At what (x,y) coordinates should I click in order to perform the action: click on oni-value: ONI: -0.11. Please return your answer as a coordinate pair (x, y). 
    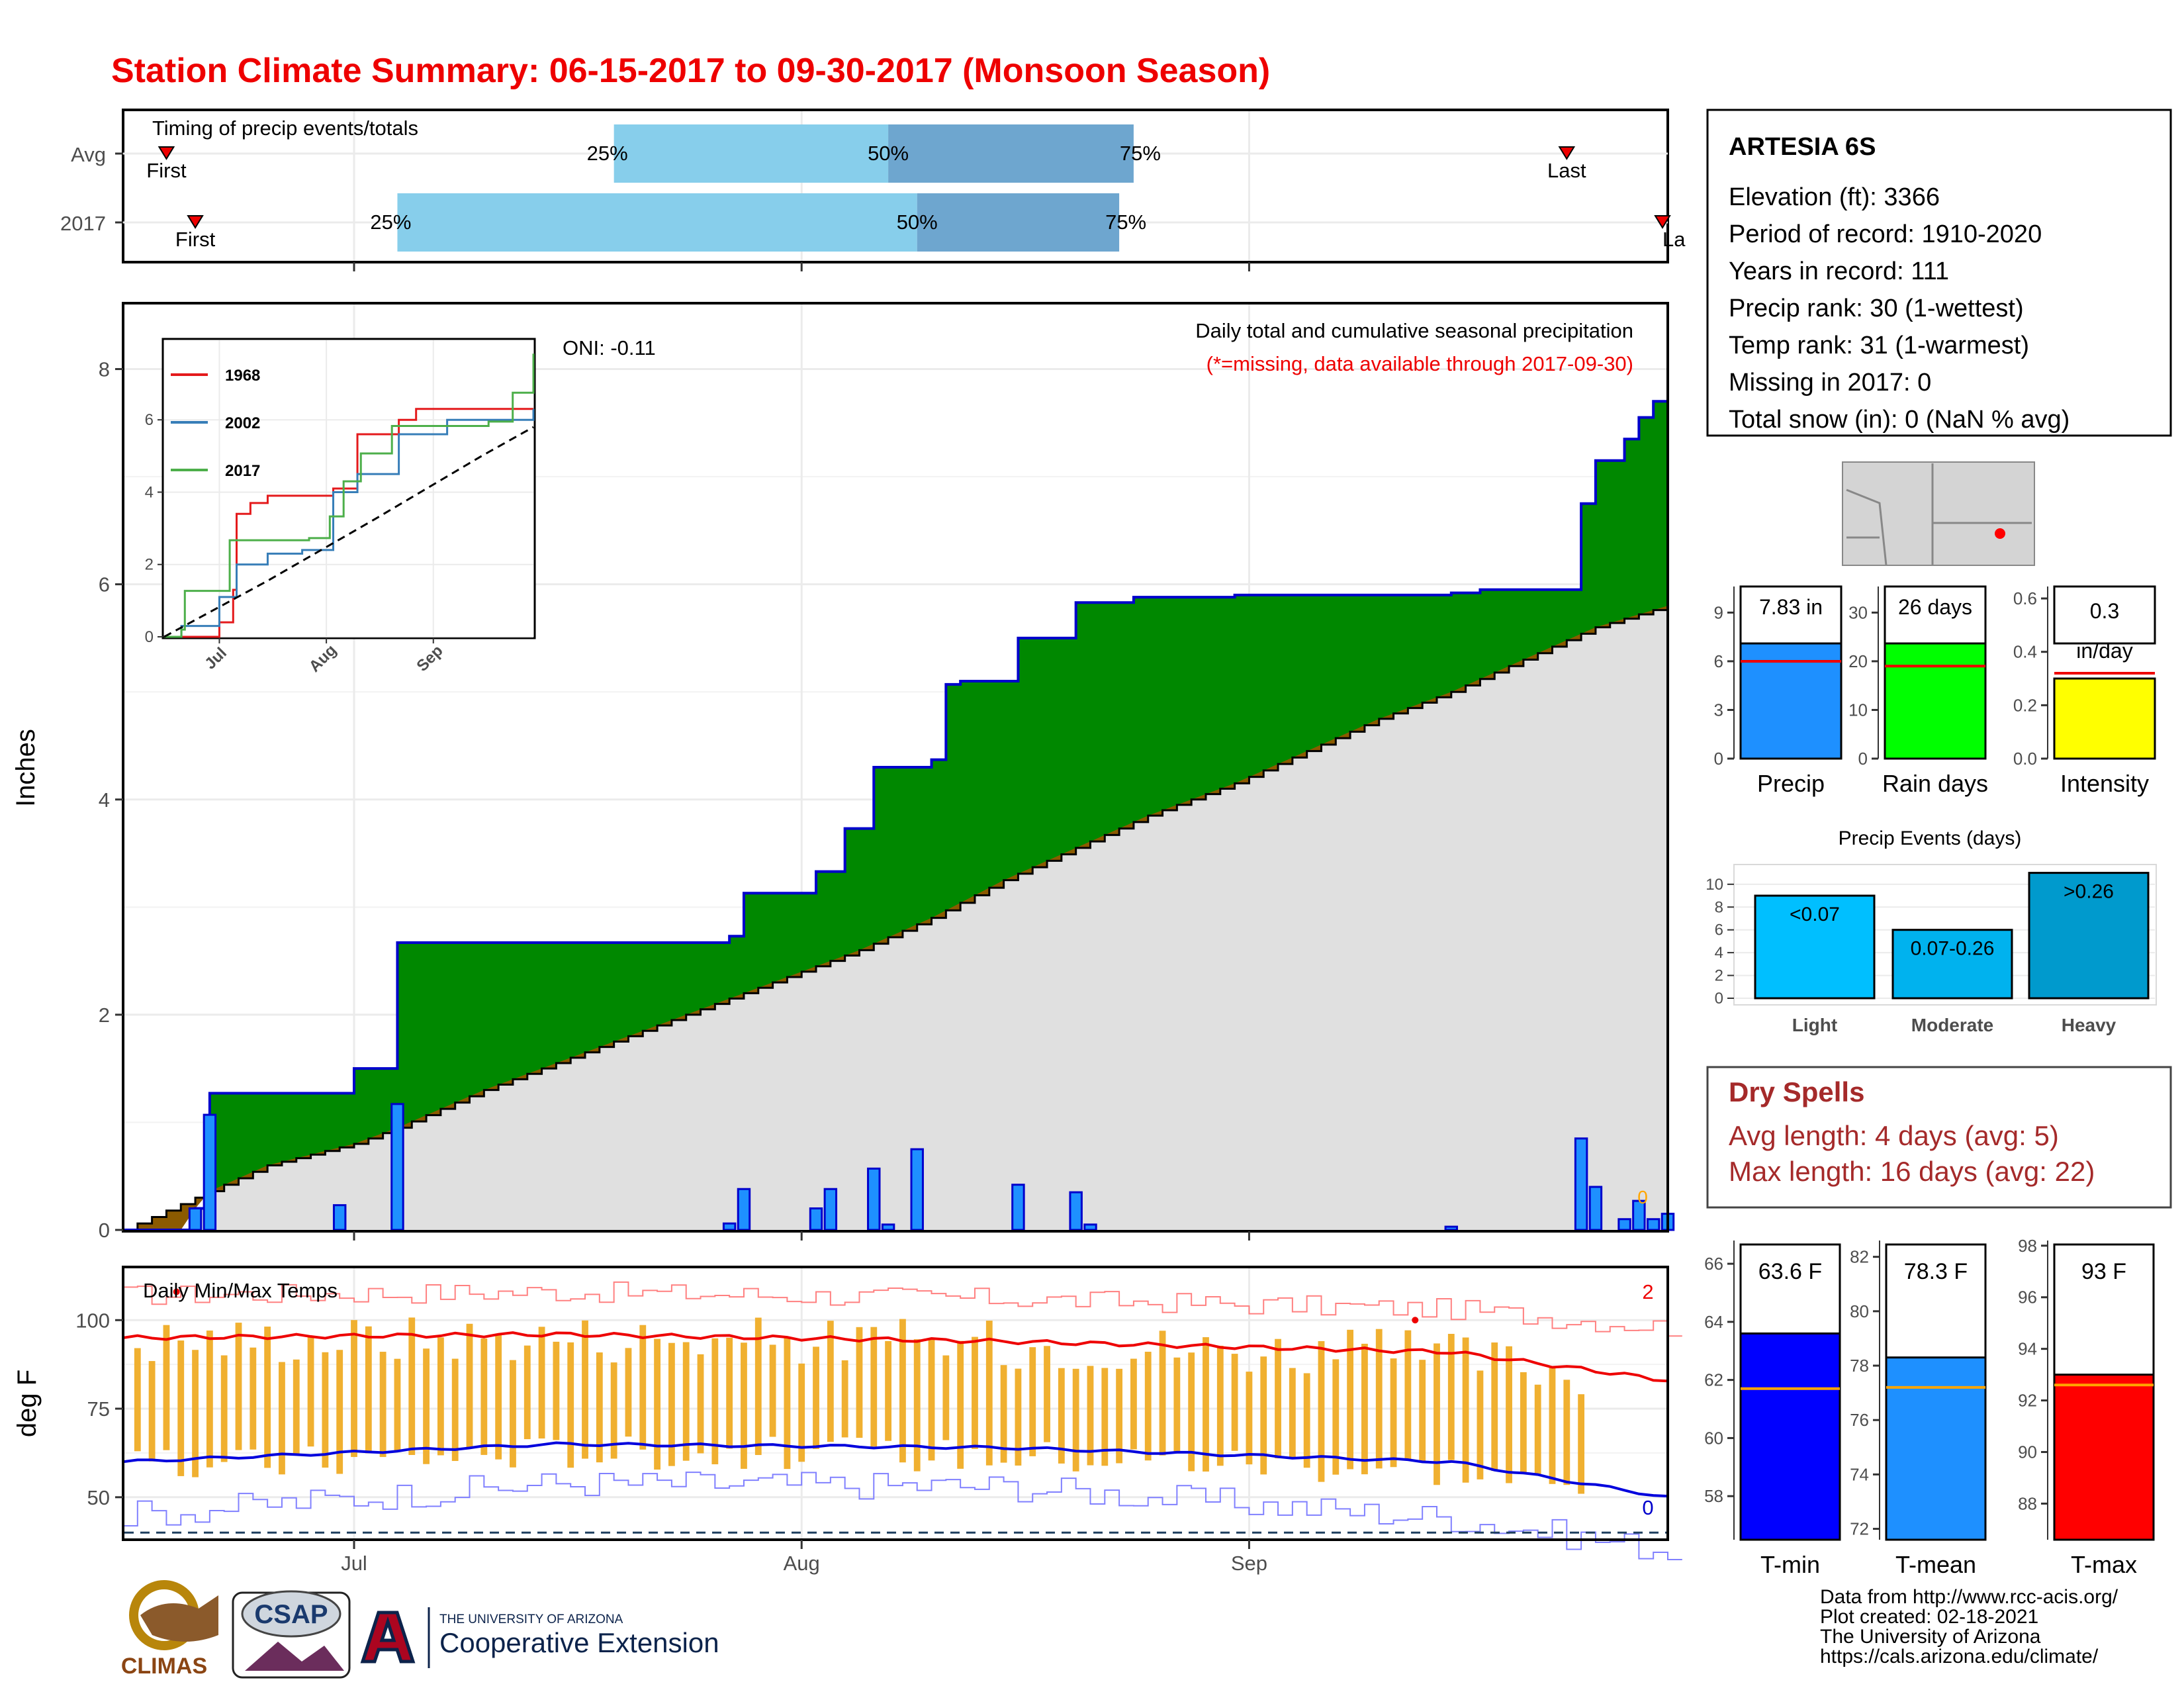
    Looking at the image, I should click on (609, 347).